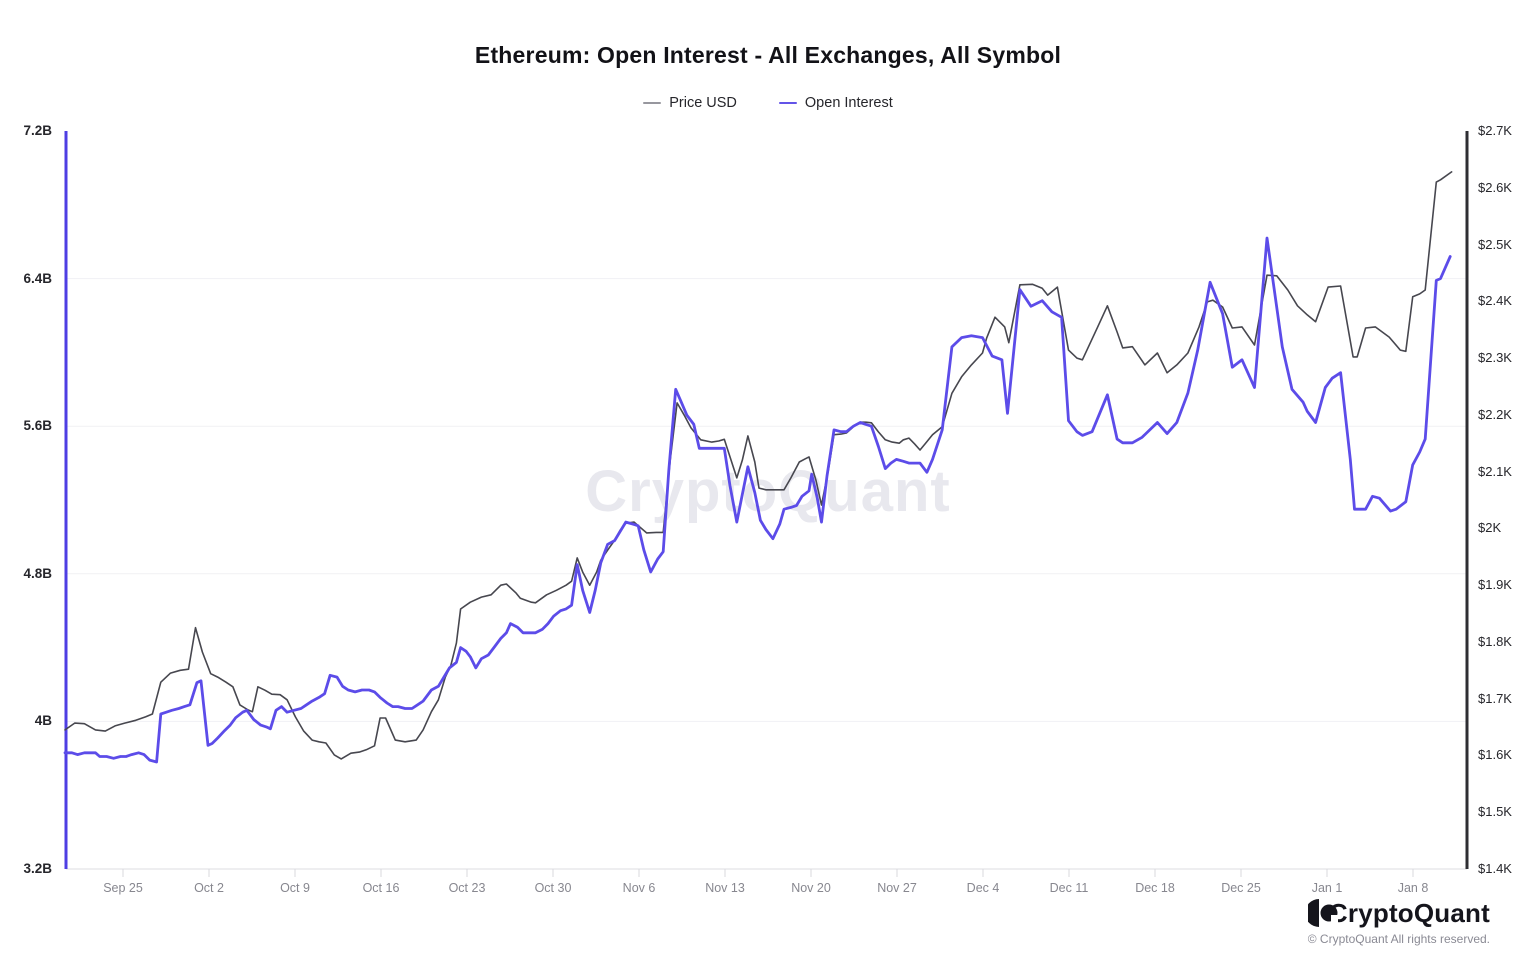 This screenshot has width=1536, height=967. Describe the element at coordinates (1241, 888) in the screenshot. I see `x-axis-tick-label: Dec 25` at that location.